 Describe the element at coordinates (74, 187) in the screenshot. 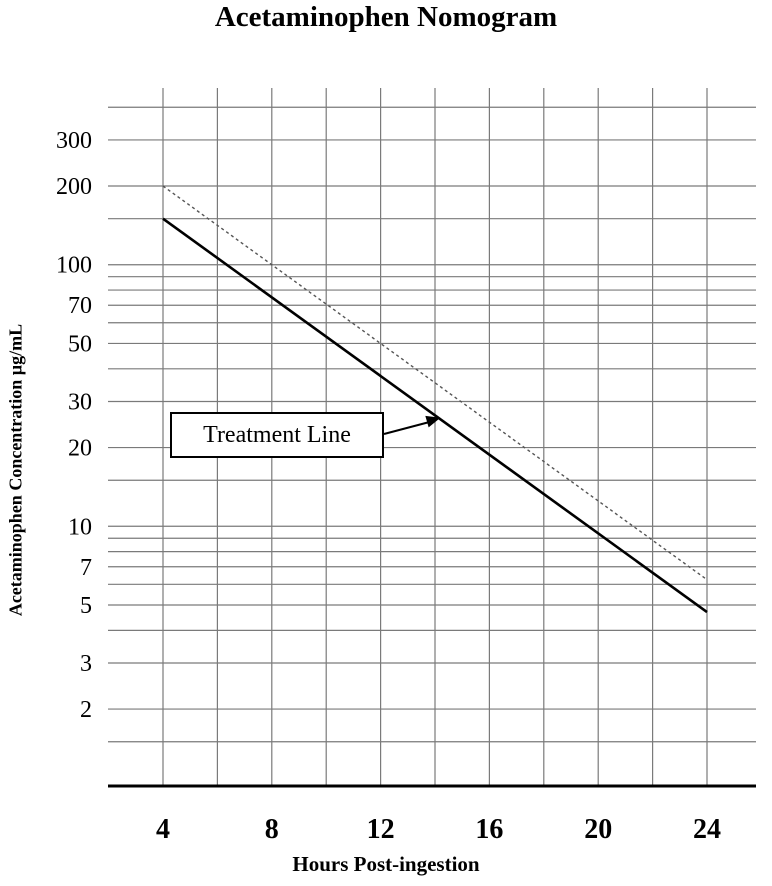

I see `y-tick-label: 200` at that location.